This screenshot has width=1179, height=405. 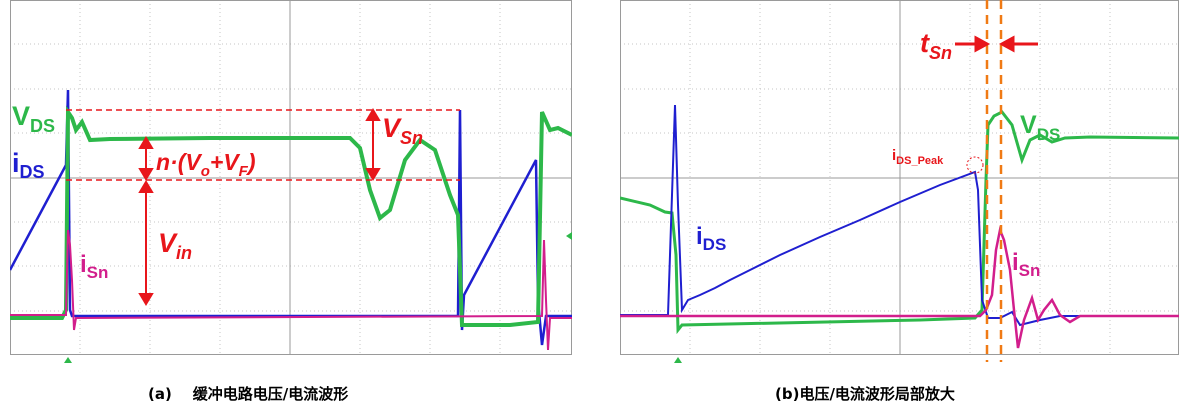 What do you see at coordinates (259, 207) in the screenshot?
I see `annotation-arrows-a` at bounding box center [259, 207].